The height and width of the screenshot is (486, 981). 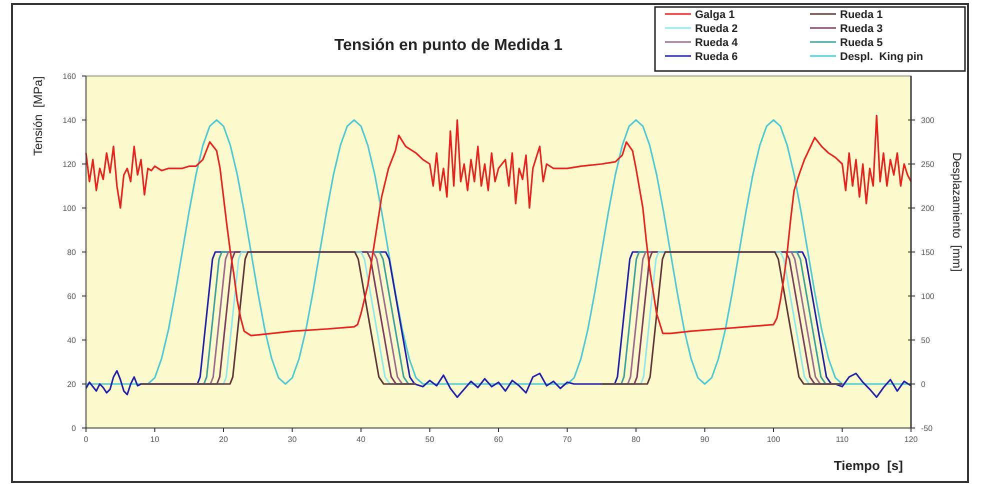 I want to click on y2-tick-label: 300, so click(x=928, y=120).